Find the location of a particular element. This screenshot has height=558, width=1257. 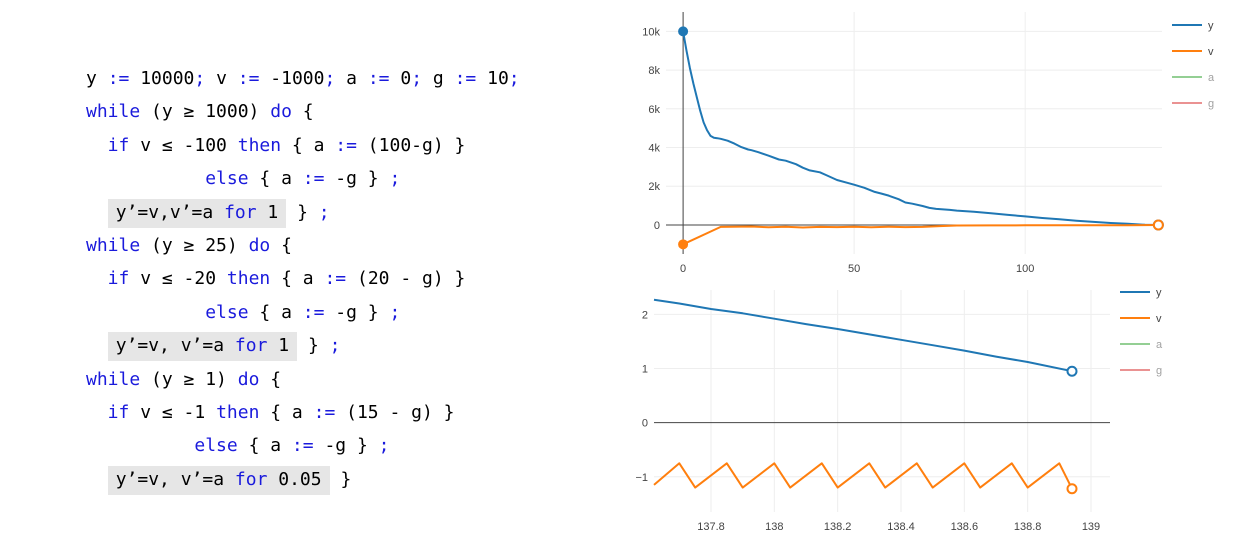

legend-label-g: g is located at coordinates (1159, 371).